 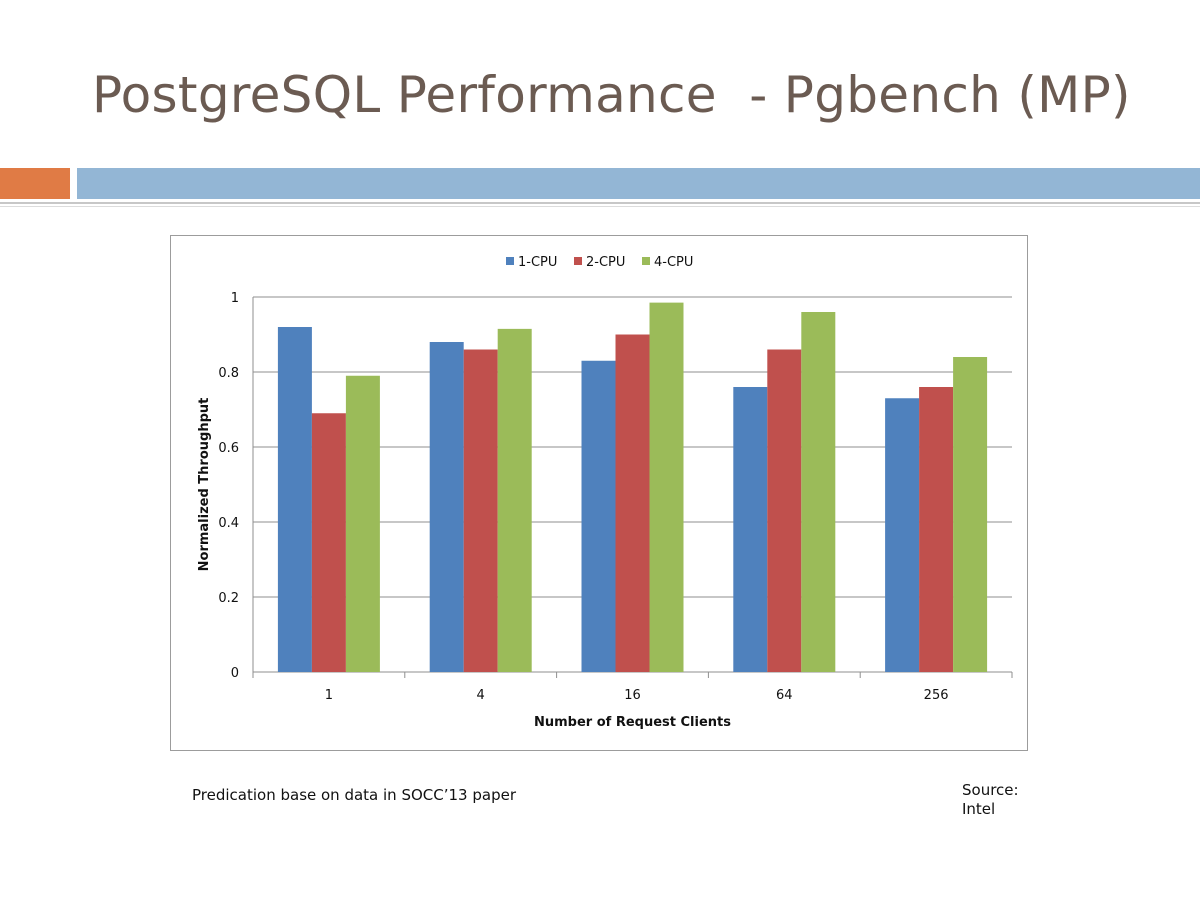 I want to click on slide-title: PostgreSQL Performance - Pgbench (MP), so click(x=611, y=95).